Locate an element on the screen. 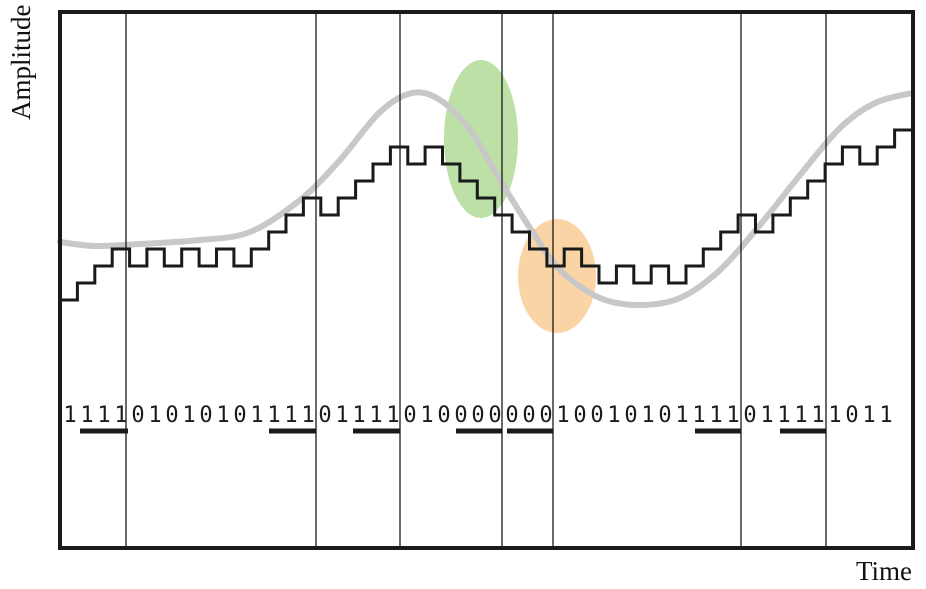  y-axis-label: Amplitude is located at coordinates (21, 62).